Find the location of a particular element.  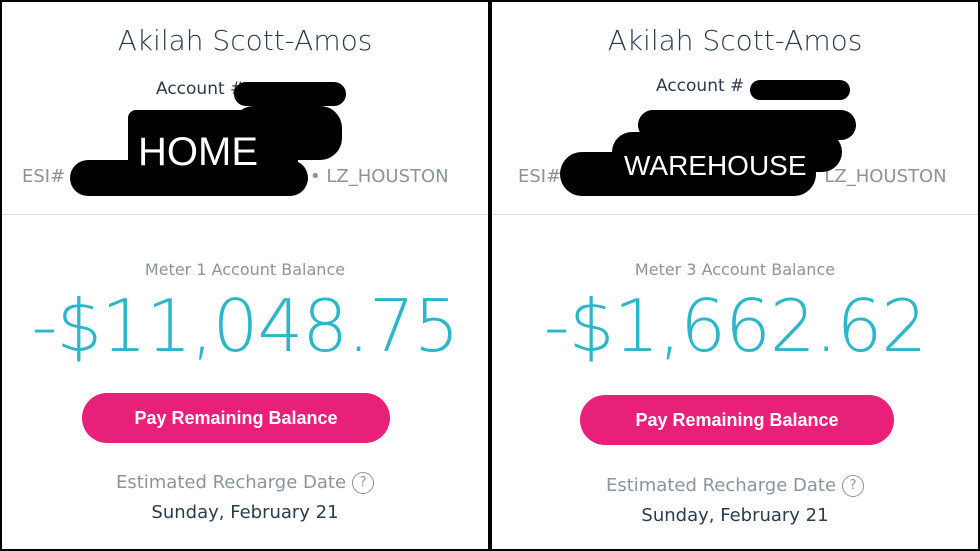

redaction-label: WAREHOUSE is located at coordinates (715, 165).